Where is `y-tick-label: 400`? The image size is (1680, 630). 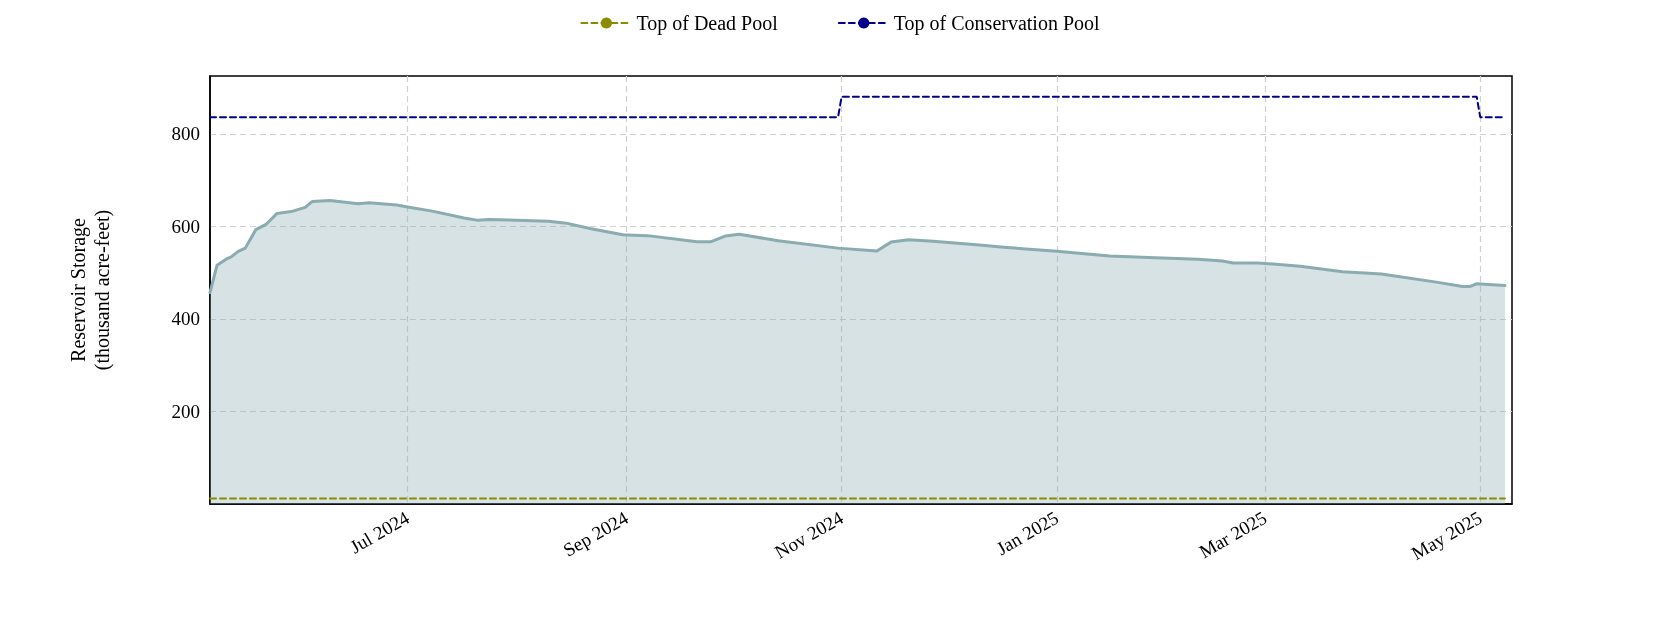 y-tick-label: 400 is located at coordinates (185, 319).